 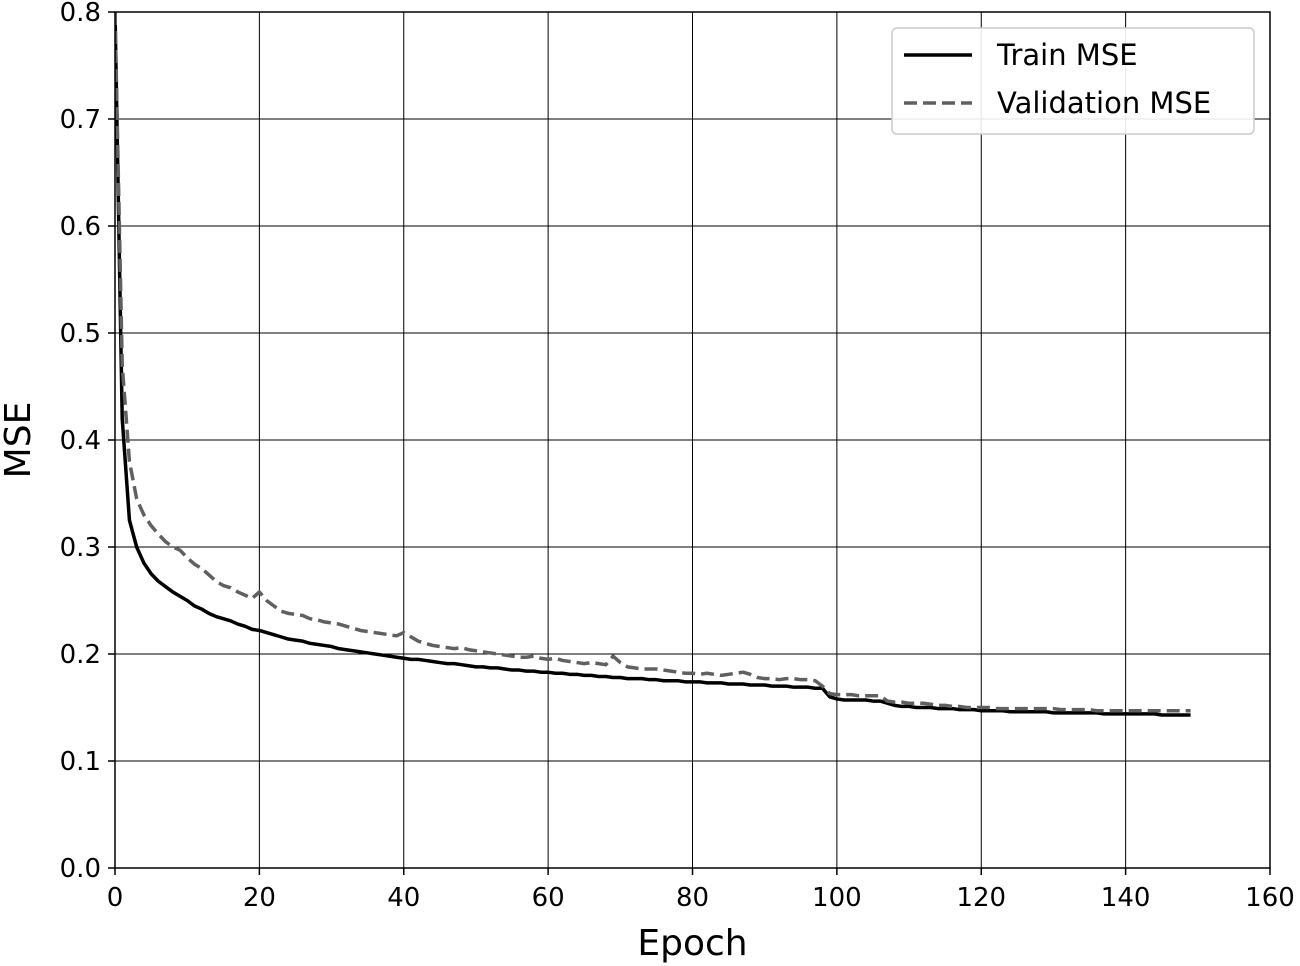 What do you see at coordinates (80, 120) in the screenshot?
I see `y-tick-label: 0.7` at bounding box center [80, 120].